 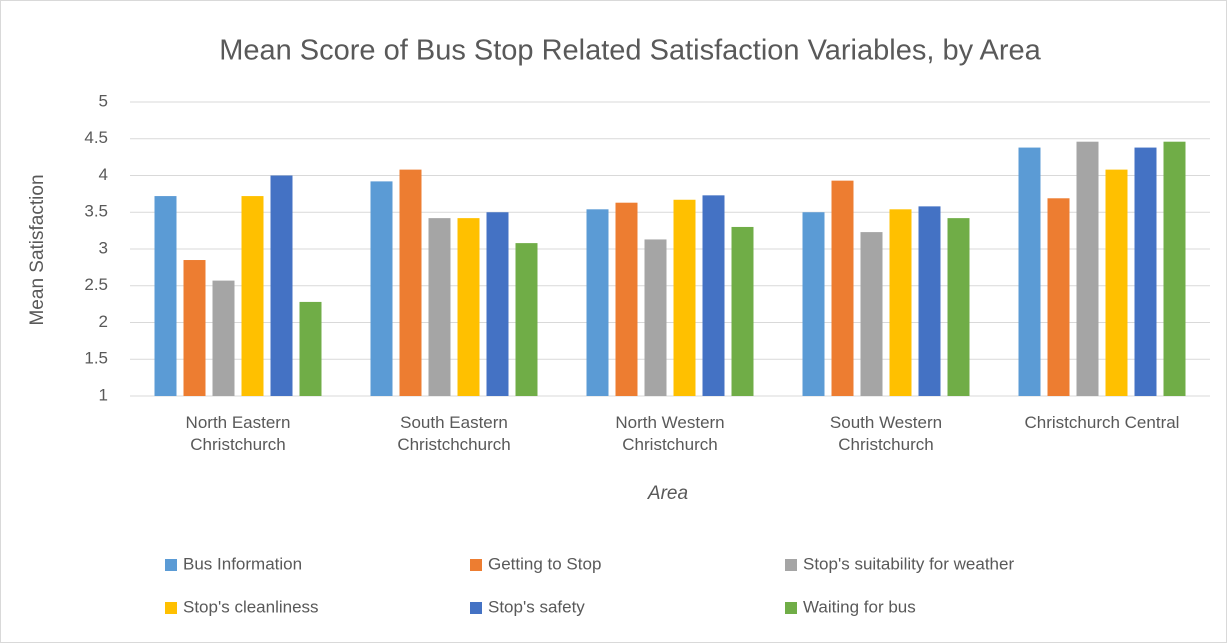 I want to click on x-tick-label: Christchurch Central, so click(x=1102, y=422).